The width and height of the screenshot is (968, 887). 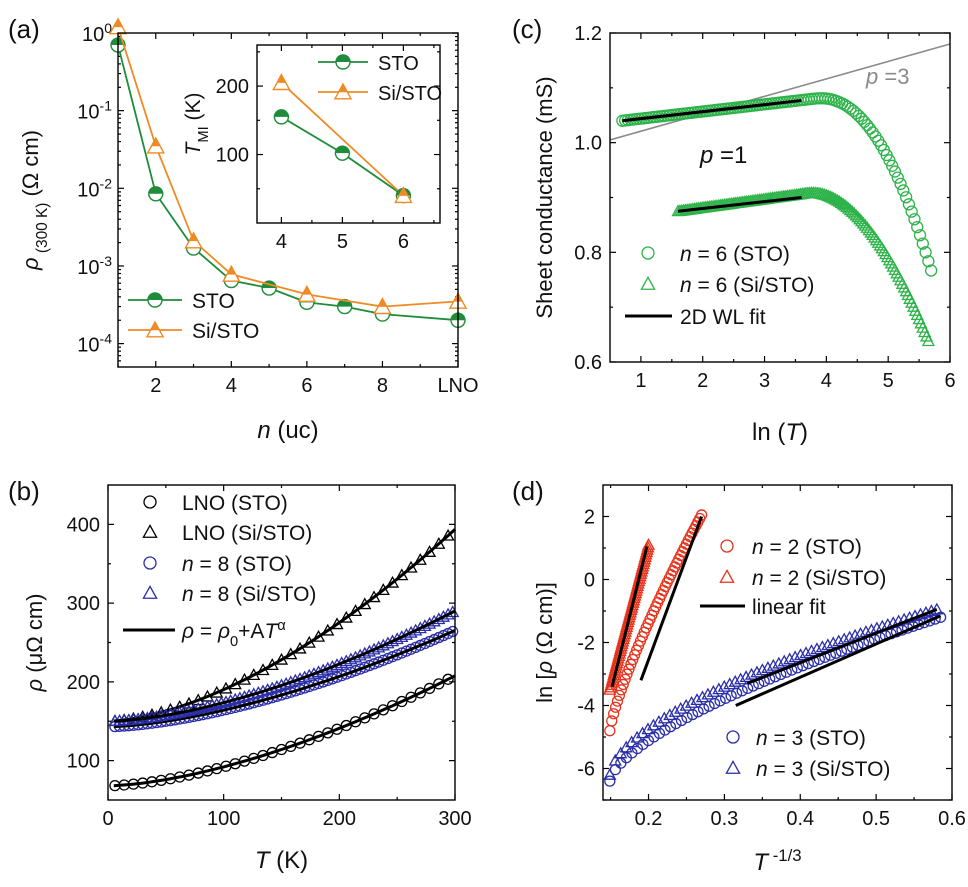 What do you see at coordinates (588, 144) in the screenshot?
I see `y-tick-label: 1.0` at bounding box center [588, 144].